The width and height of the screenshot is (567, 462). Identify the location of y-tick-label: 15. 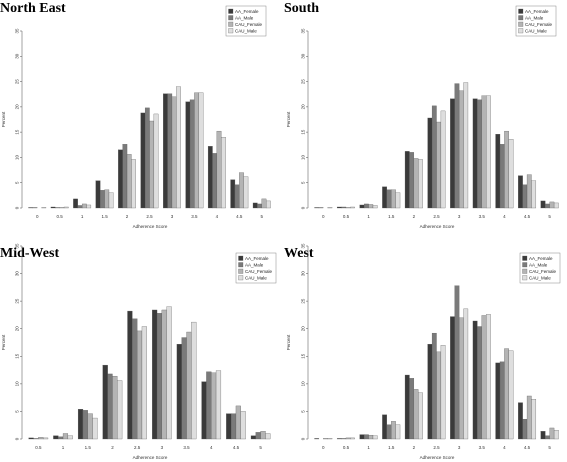
(303, 356).